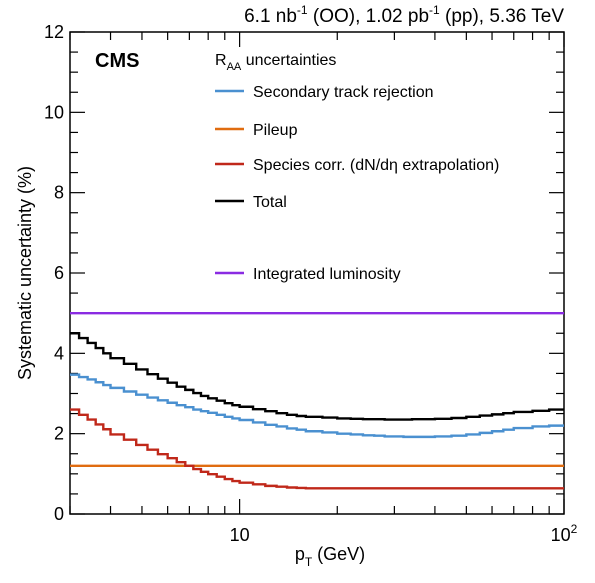 Image resolution: width=595 pixels, height=583 pixels. I want to click on lumi-oo-label: (OO), 1.02 pb, so click(368, 16).